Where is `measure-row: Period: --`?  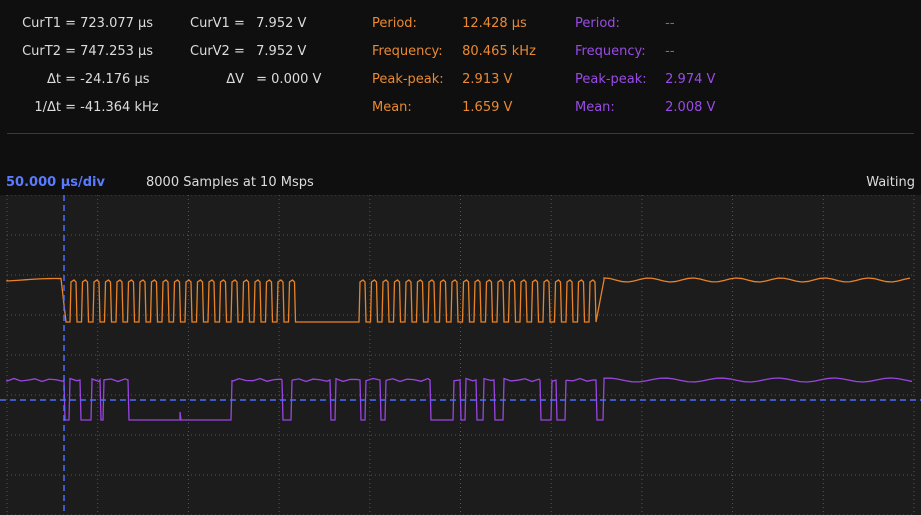 measure-row: Period: -- is located at coordinates (645, 24).